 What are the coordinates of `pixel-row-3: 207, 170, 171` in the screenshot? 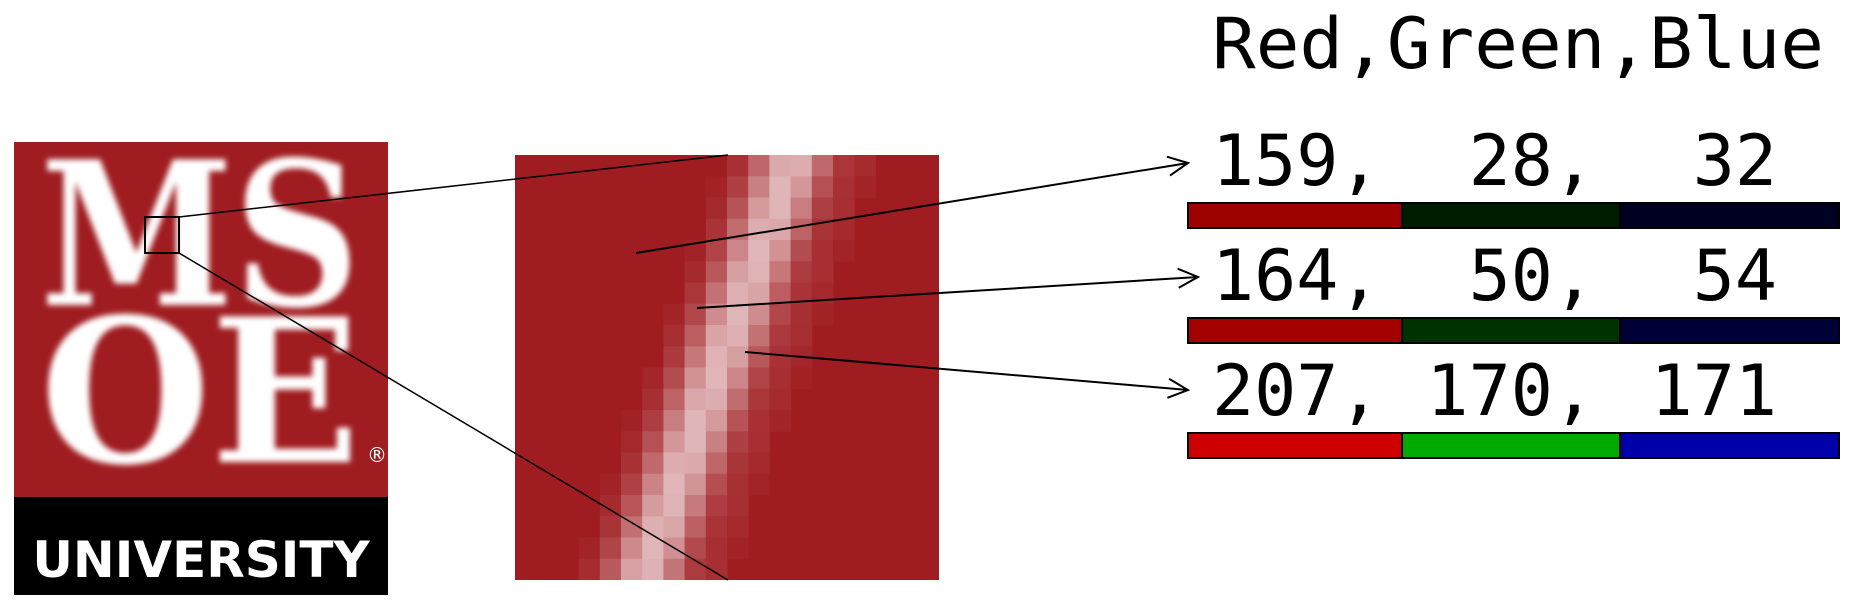 It's located at (1494, 391).